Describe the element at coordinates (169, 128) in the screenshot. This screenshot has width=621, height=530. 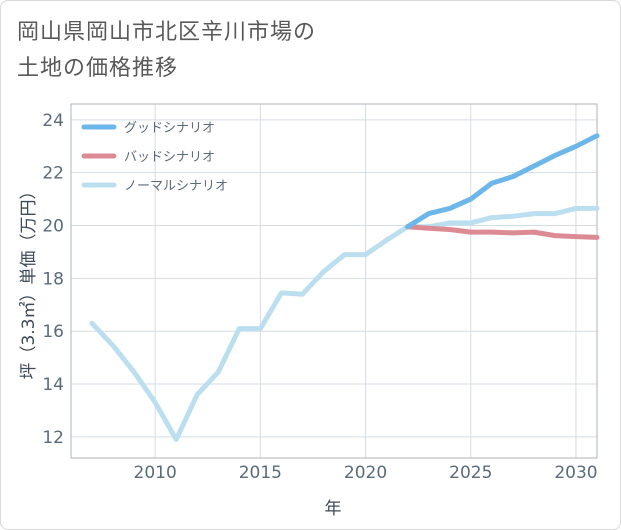
I see `legend-label-0: グッドシナリオ` at that location.